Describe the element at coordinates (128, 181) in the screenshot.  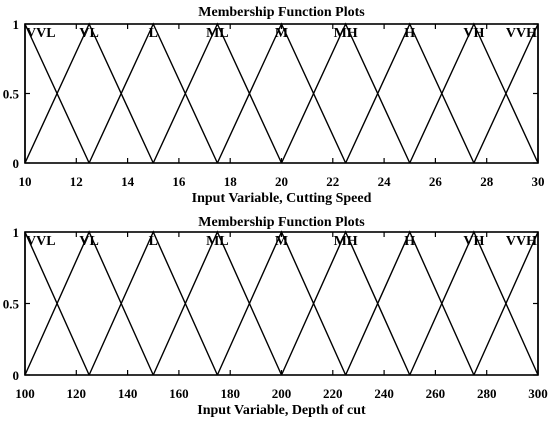
I see `x-tick-label: 14` at that location.